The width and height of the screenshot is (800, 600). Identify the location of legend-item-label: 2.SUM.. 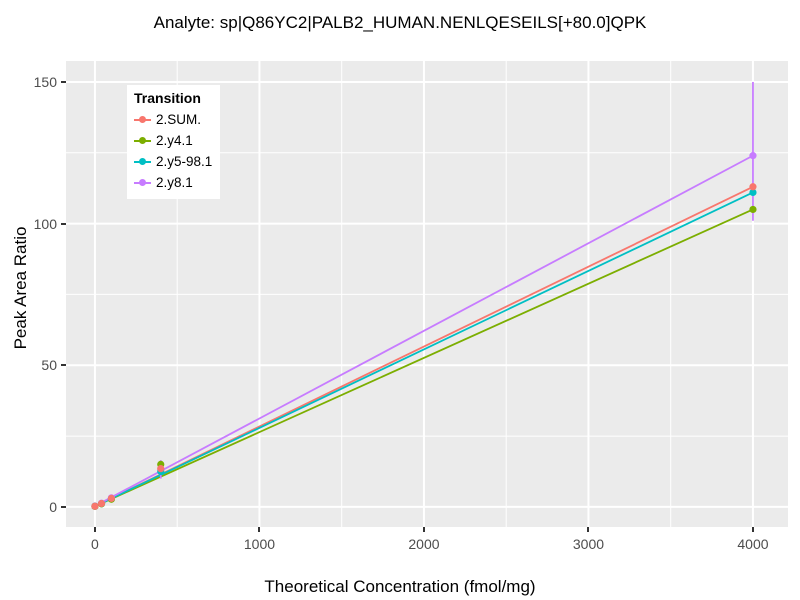
(179, 119).